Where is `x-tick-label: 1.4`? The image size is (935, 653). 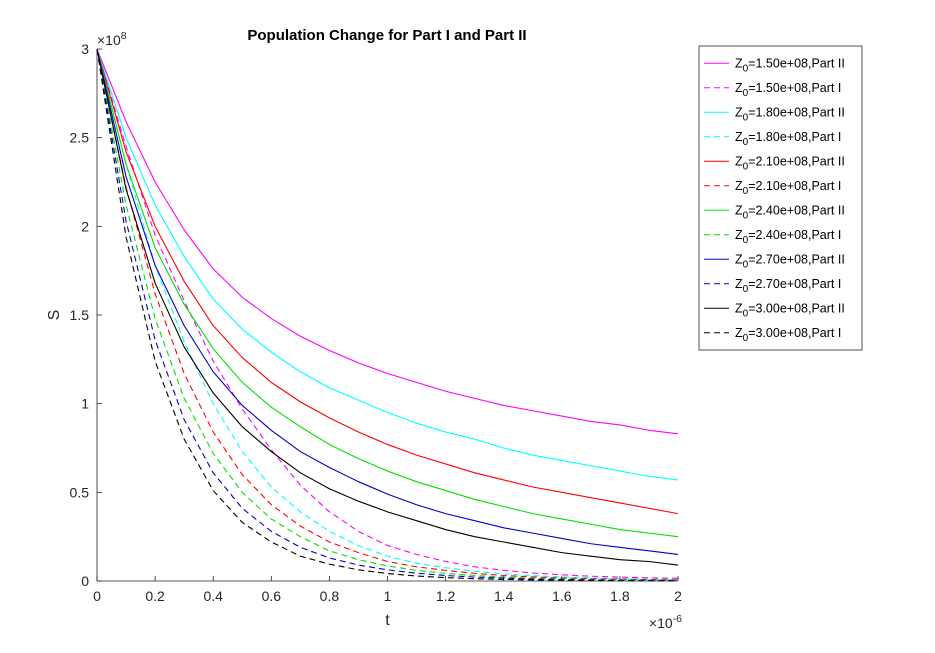
x-tick-label: 1.4 is located at coordinates (504, 596).